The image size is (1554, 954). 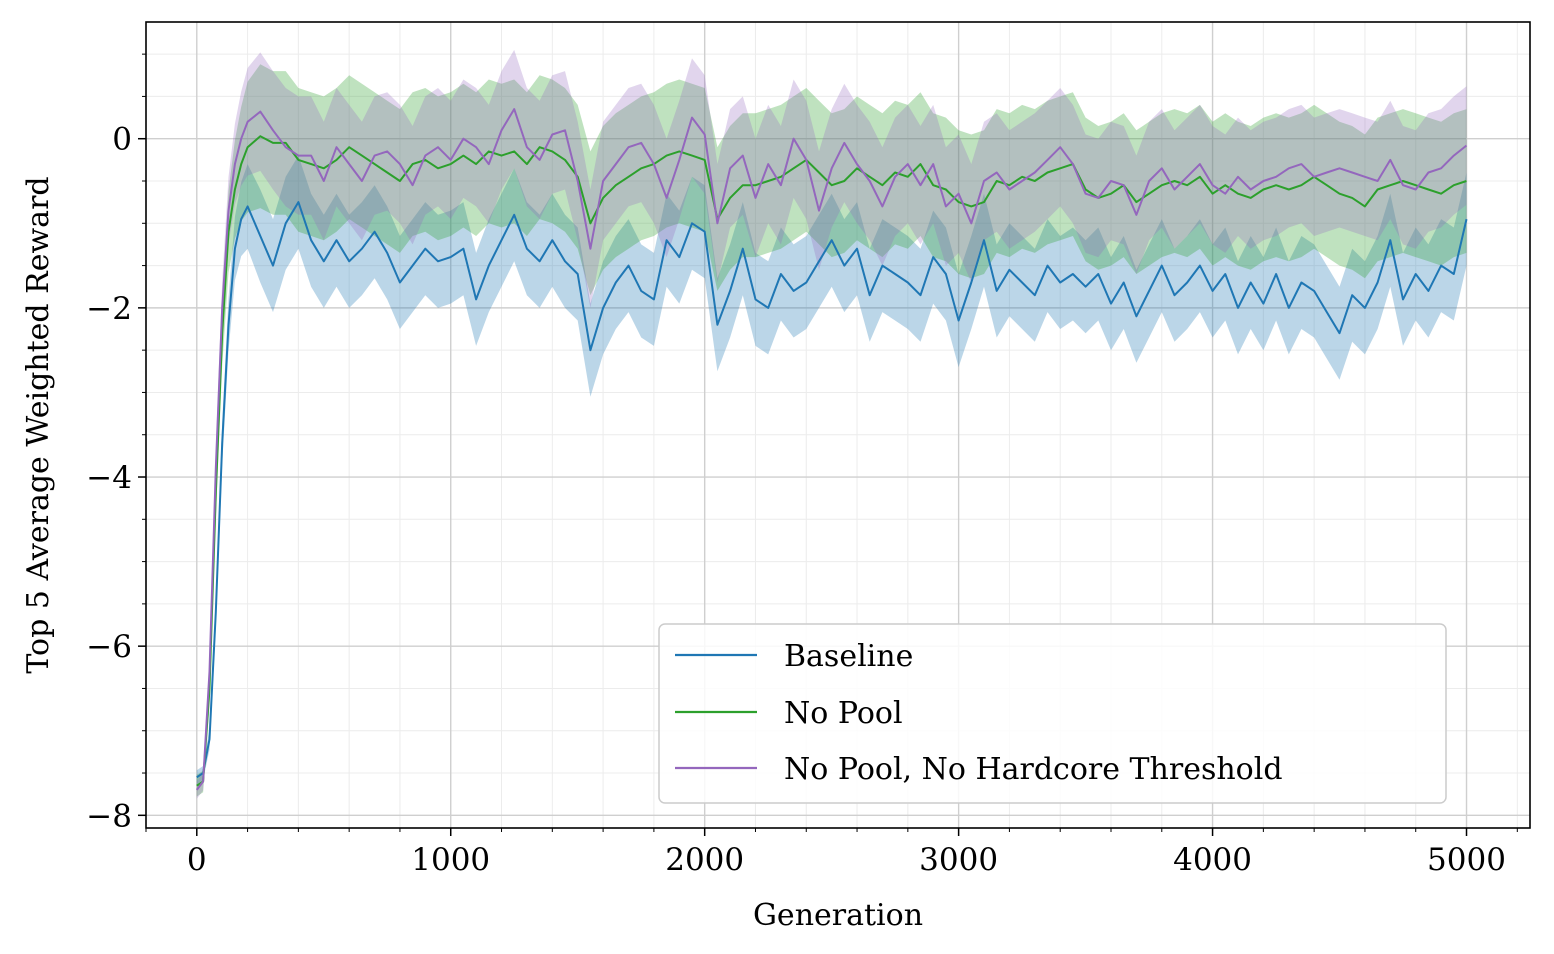 I want to click on legend-label-no-pool: No Pool, so click(x=843, y=713).